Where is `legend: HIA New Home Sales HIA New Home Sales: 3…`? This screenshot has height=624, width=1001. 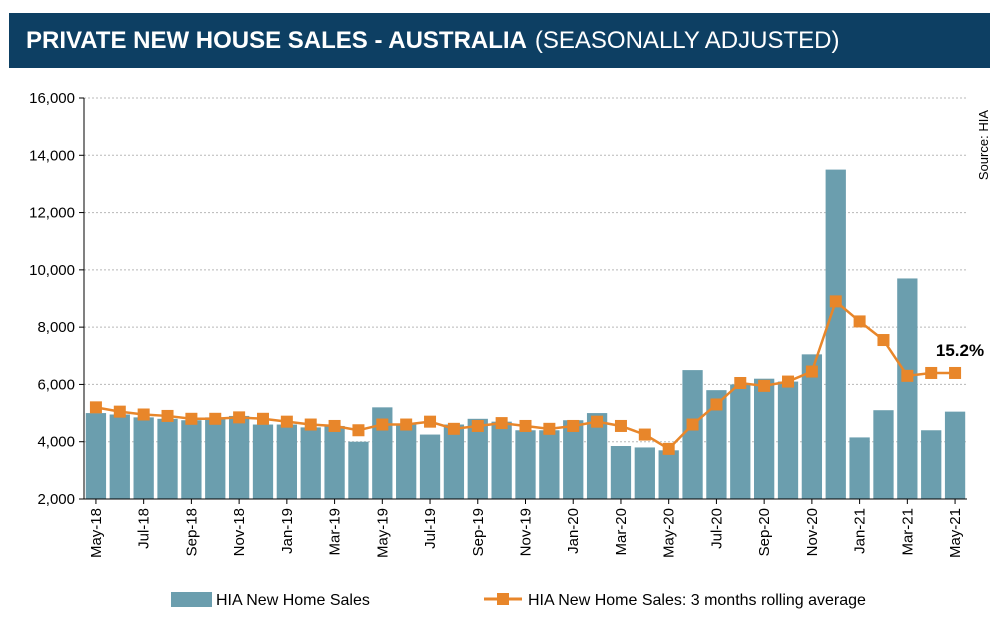 legend: HIA New Home Sales HIA New Home Sales: 3… is located at coordinates (518, 600).